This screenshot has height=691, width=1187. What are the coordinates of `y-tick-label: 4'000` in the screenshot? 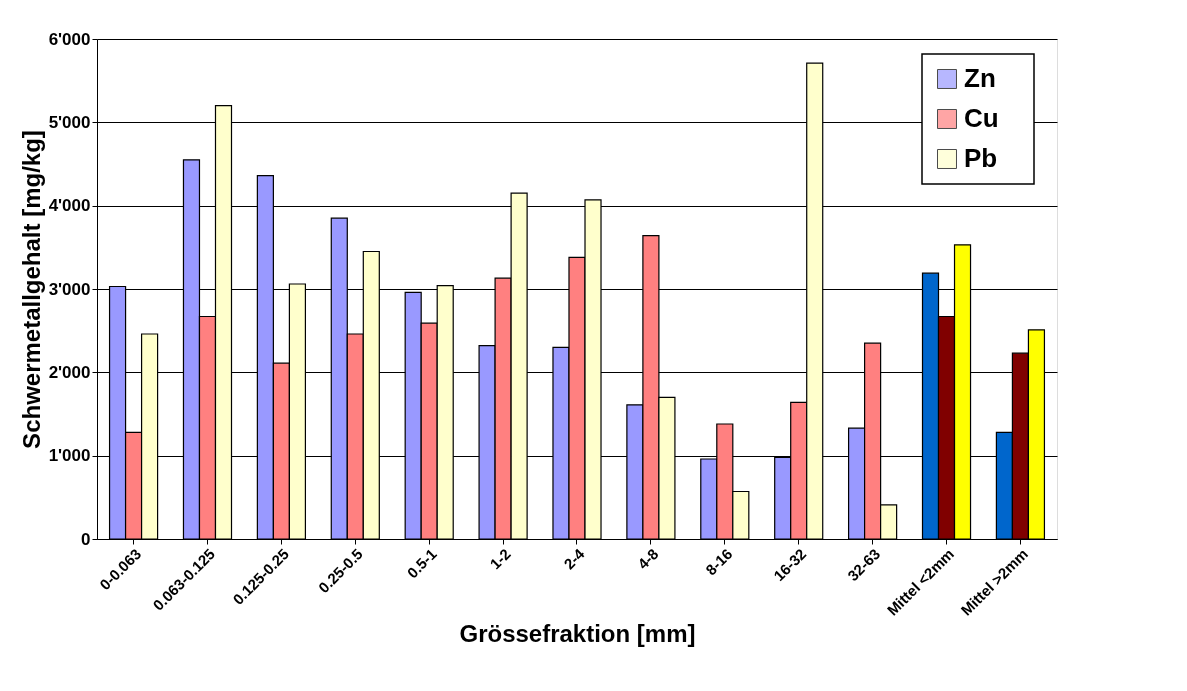 It's located at (69, 206).